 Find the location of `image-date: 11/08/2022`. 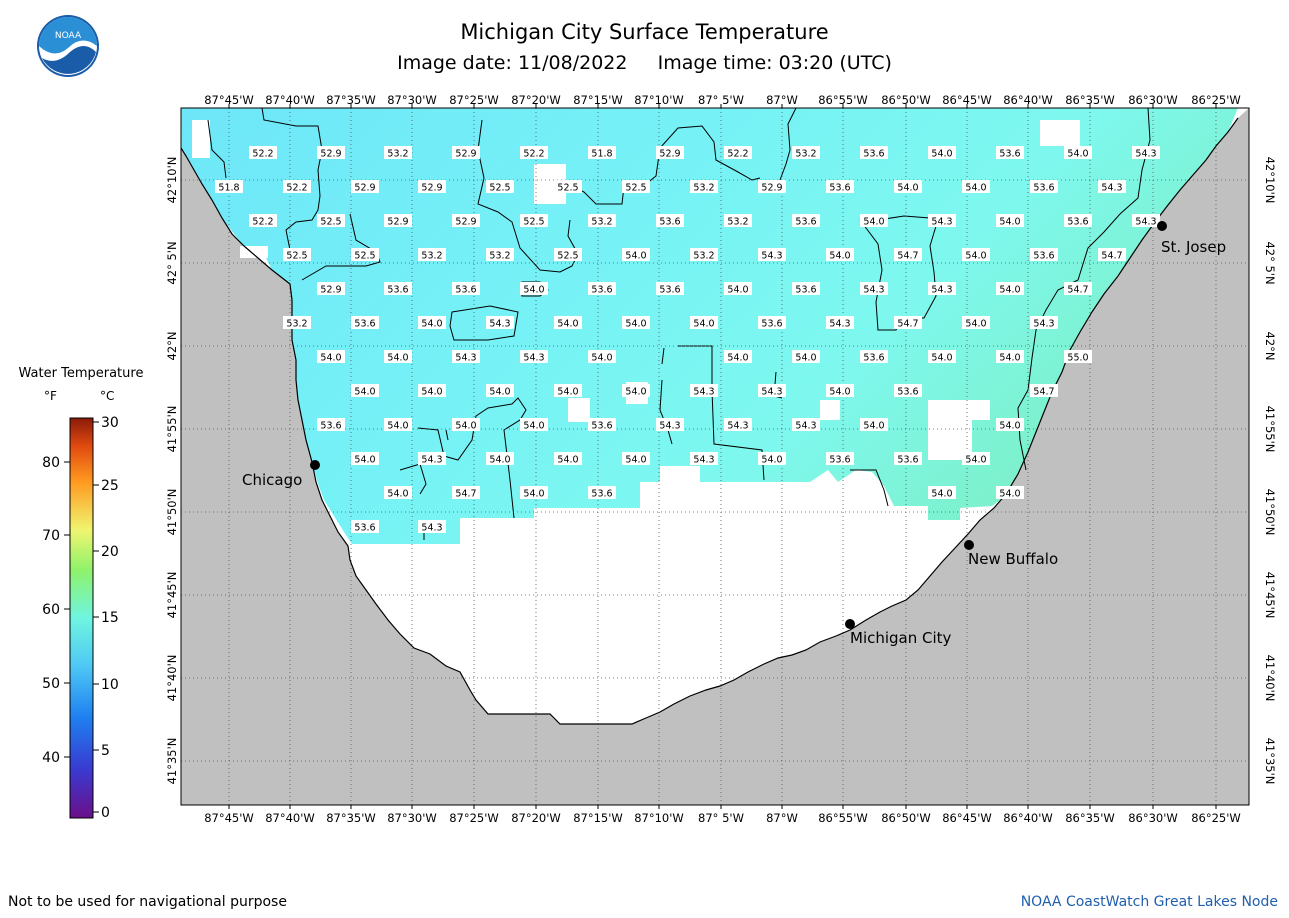

image-date: 11/08/2022 is located at coordinates (572, 63).